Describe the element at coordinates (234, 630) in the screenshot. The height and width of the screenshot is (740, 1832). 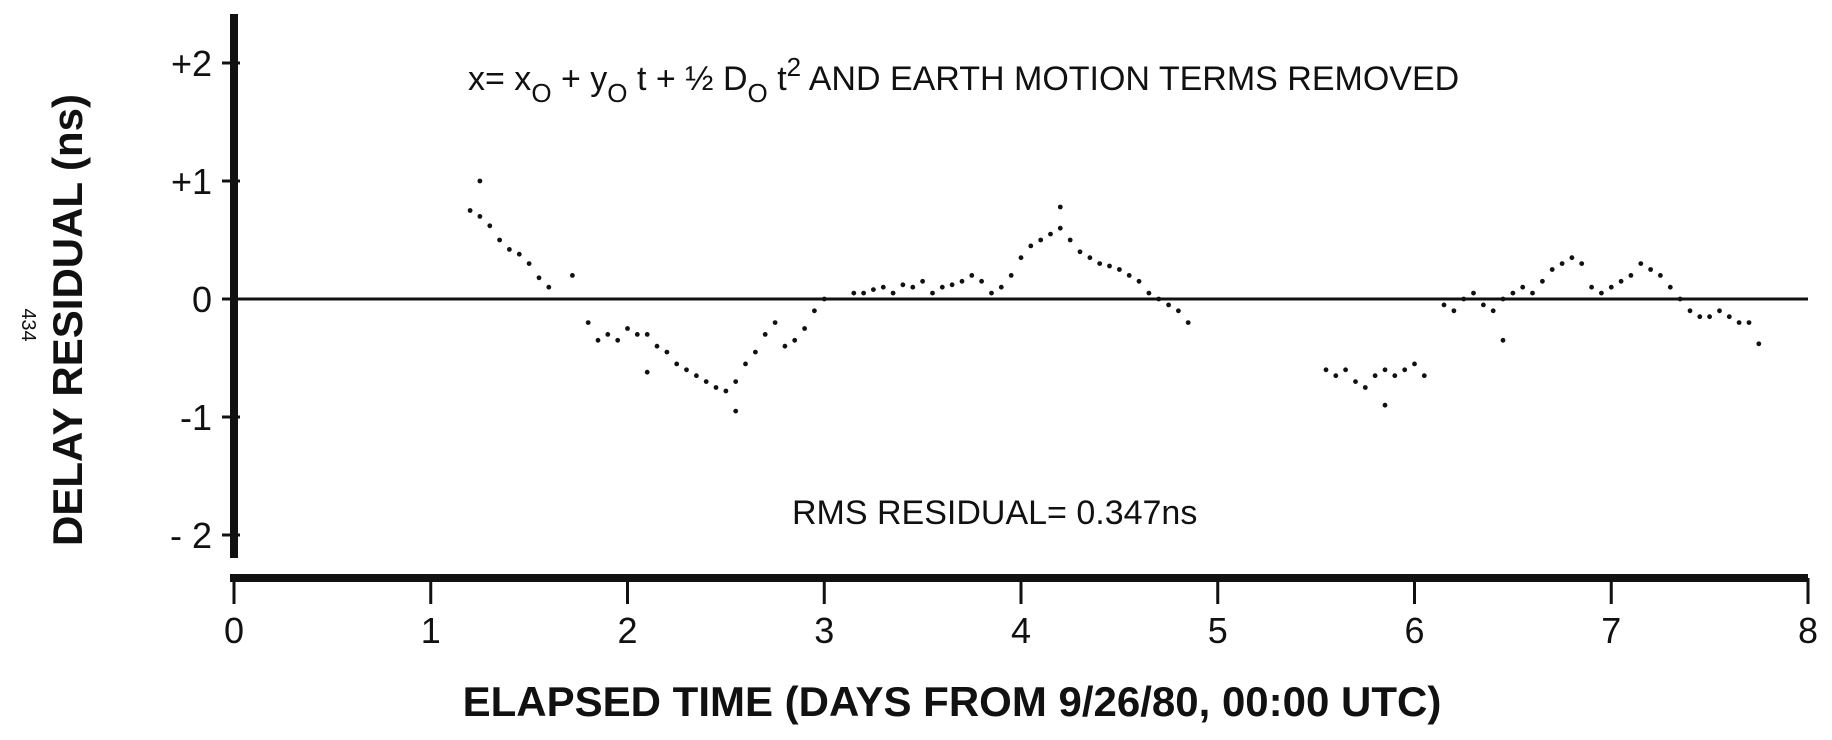
I see `x-tick-label: 0` at that location.